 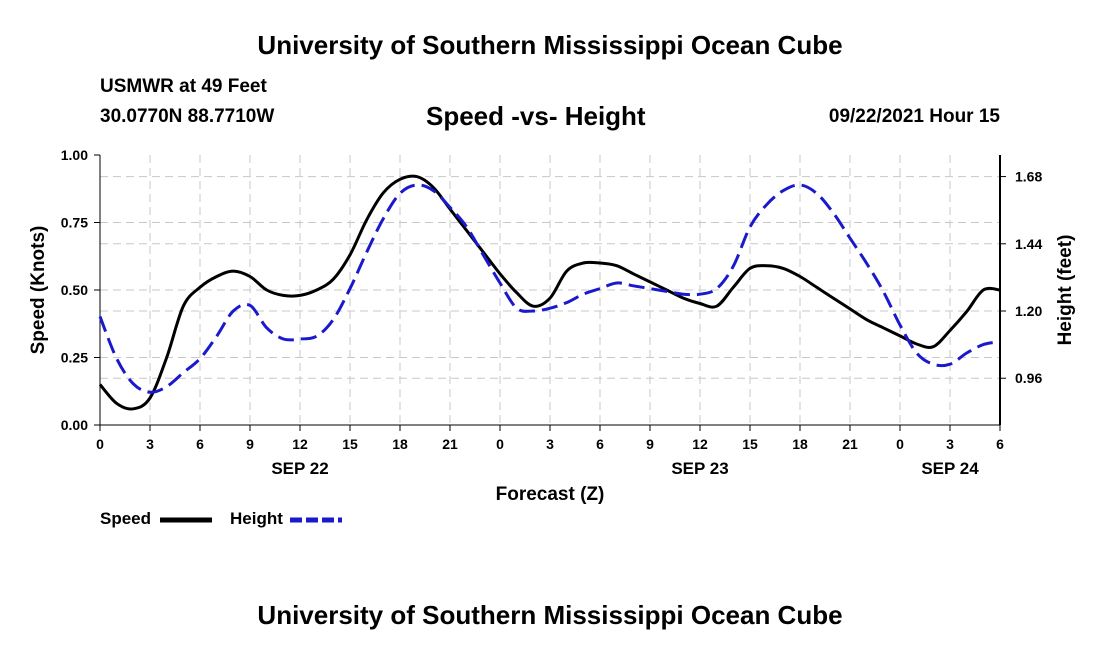 What do you see at coordinates (183, 86) in the screenshot?
I see `station-label: USMWR at 49 Feet` at bounding box center [183, 86].